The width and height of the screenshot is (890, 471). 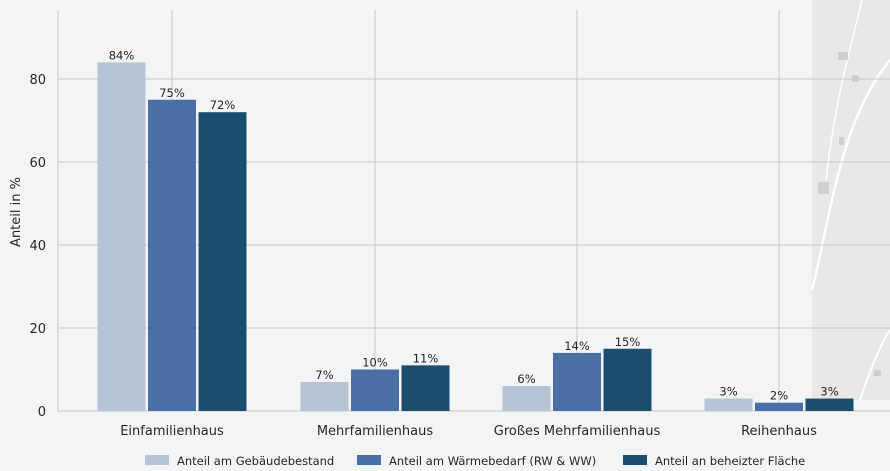 What do you see at coordinates (16, 212) in the screenshot?
I see `y-axis-label: Anteil in %` at bounding box center [16, 212].